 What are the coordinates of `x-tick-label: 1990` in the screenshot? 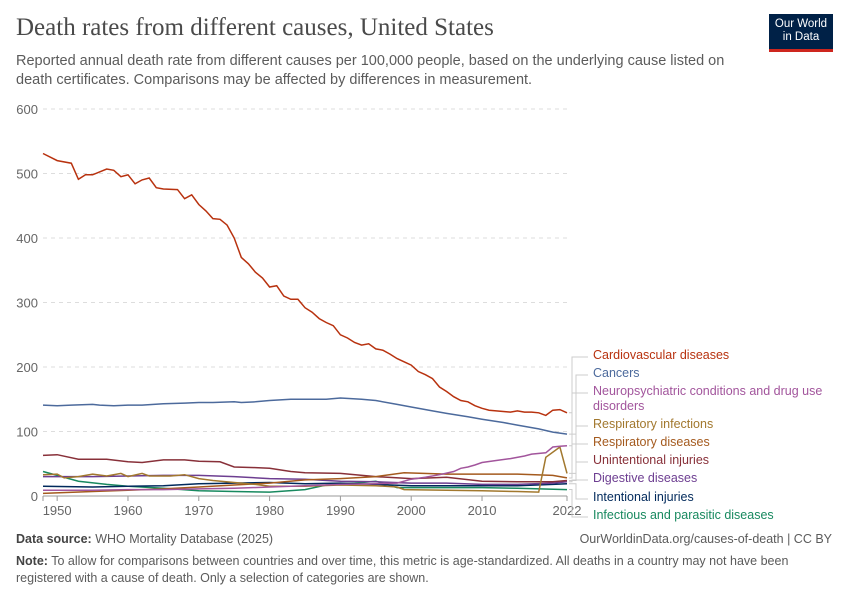 It's located at (340, 510).